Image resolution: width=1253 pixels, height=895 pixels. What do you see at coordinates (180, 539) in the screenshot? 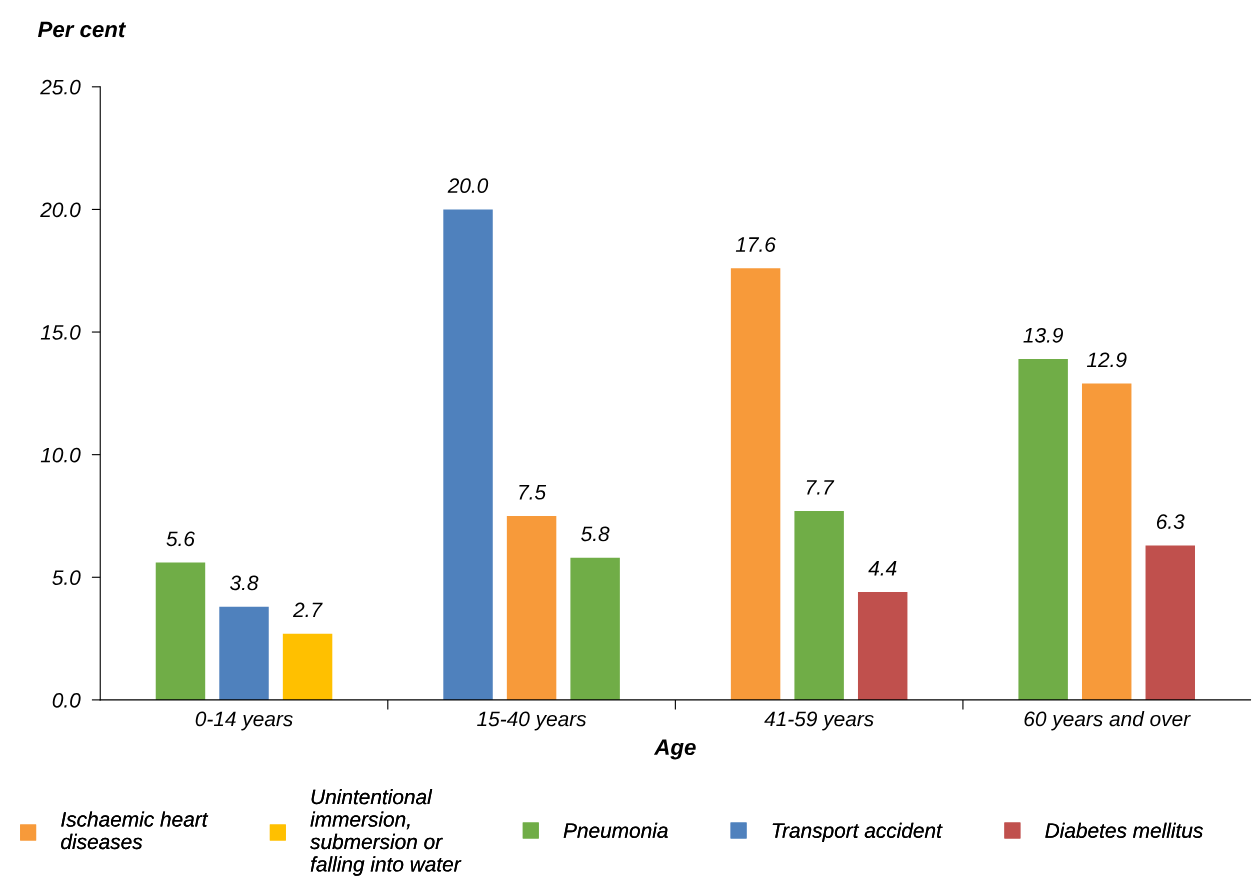
I see `data-label: 5.6` at bounding box center [180, 539].